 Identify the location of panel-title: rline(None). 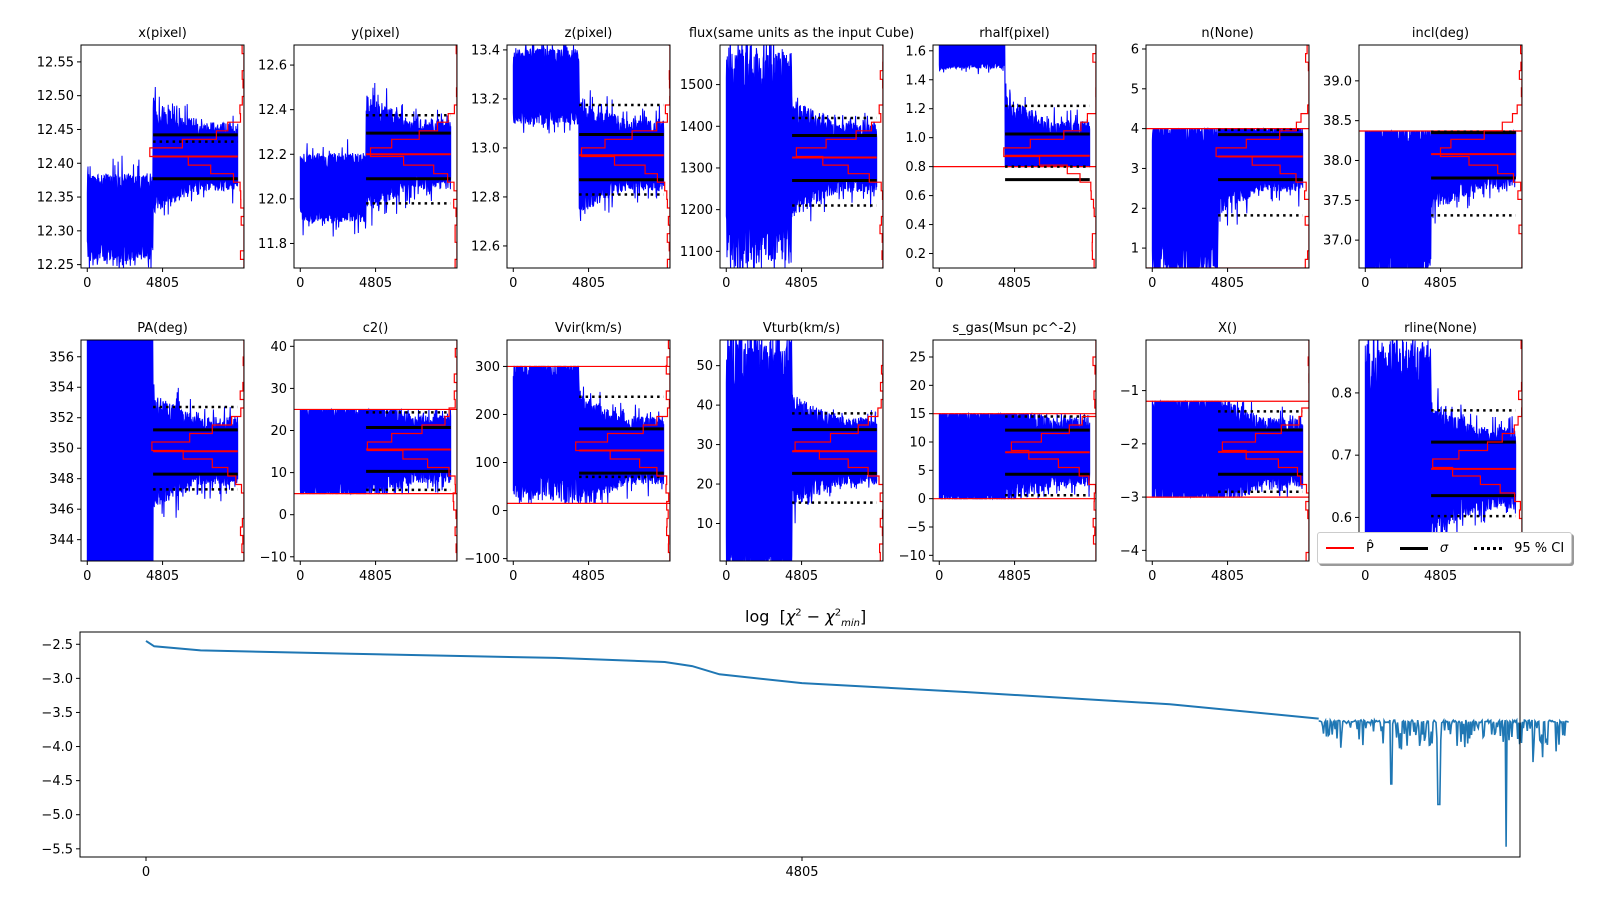
(1440, 328).